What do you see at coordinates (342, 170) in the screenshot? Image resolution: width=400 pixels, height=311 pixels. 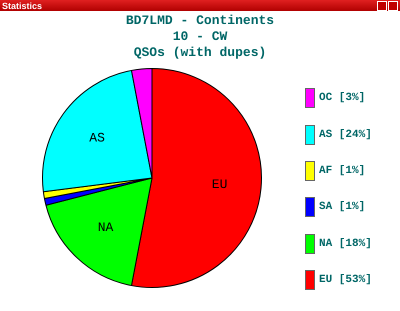 I see `legend-label: AF [1%]` at bounding box center [342, 170].